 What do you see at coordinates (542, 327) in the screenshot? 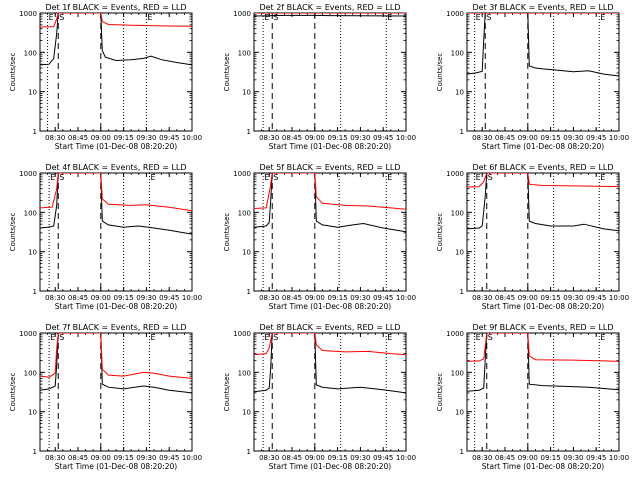
I see `panel-title: Det 9f BLACK = Events, RED = LLD` at bounding box center [542, 327].